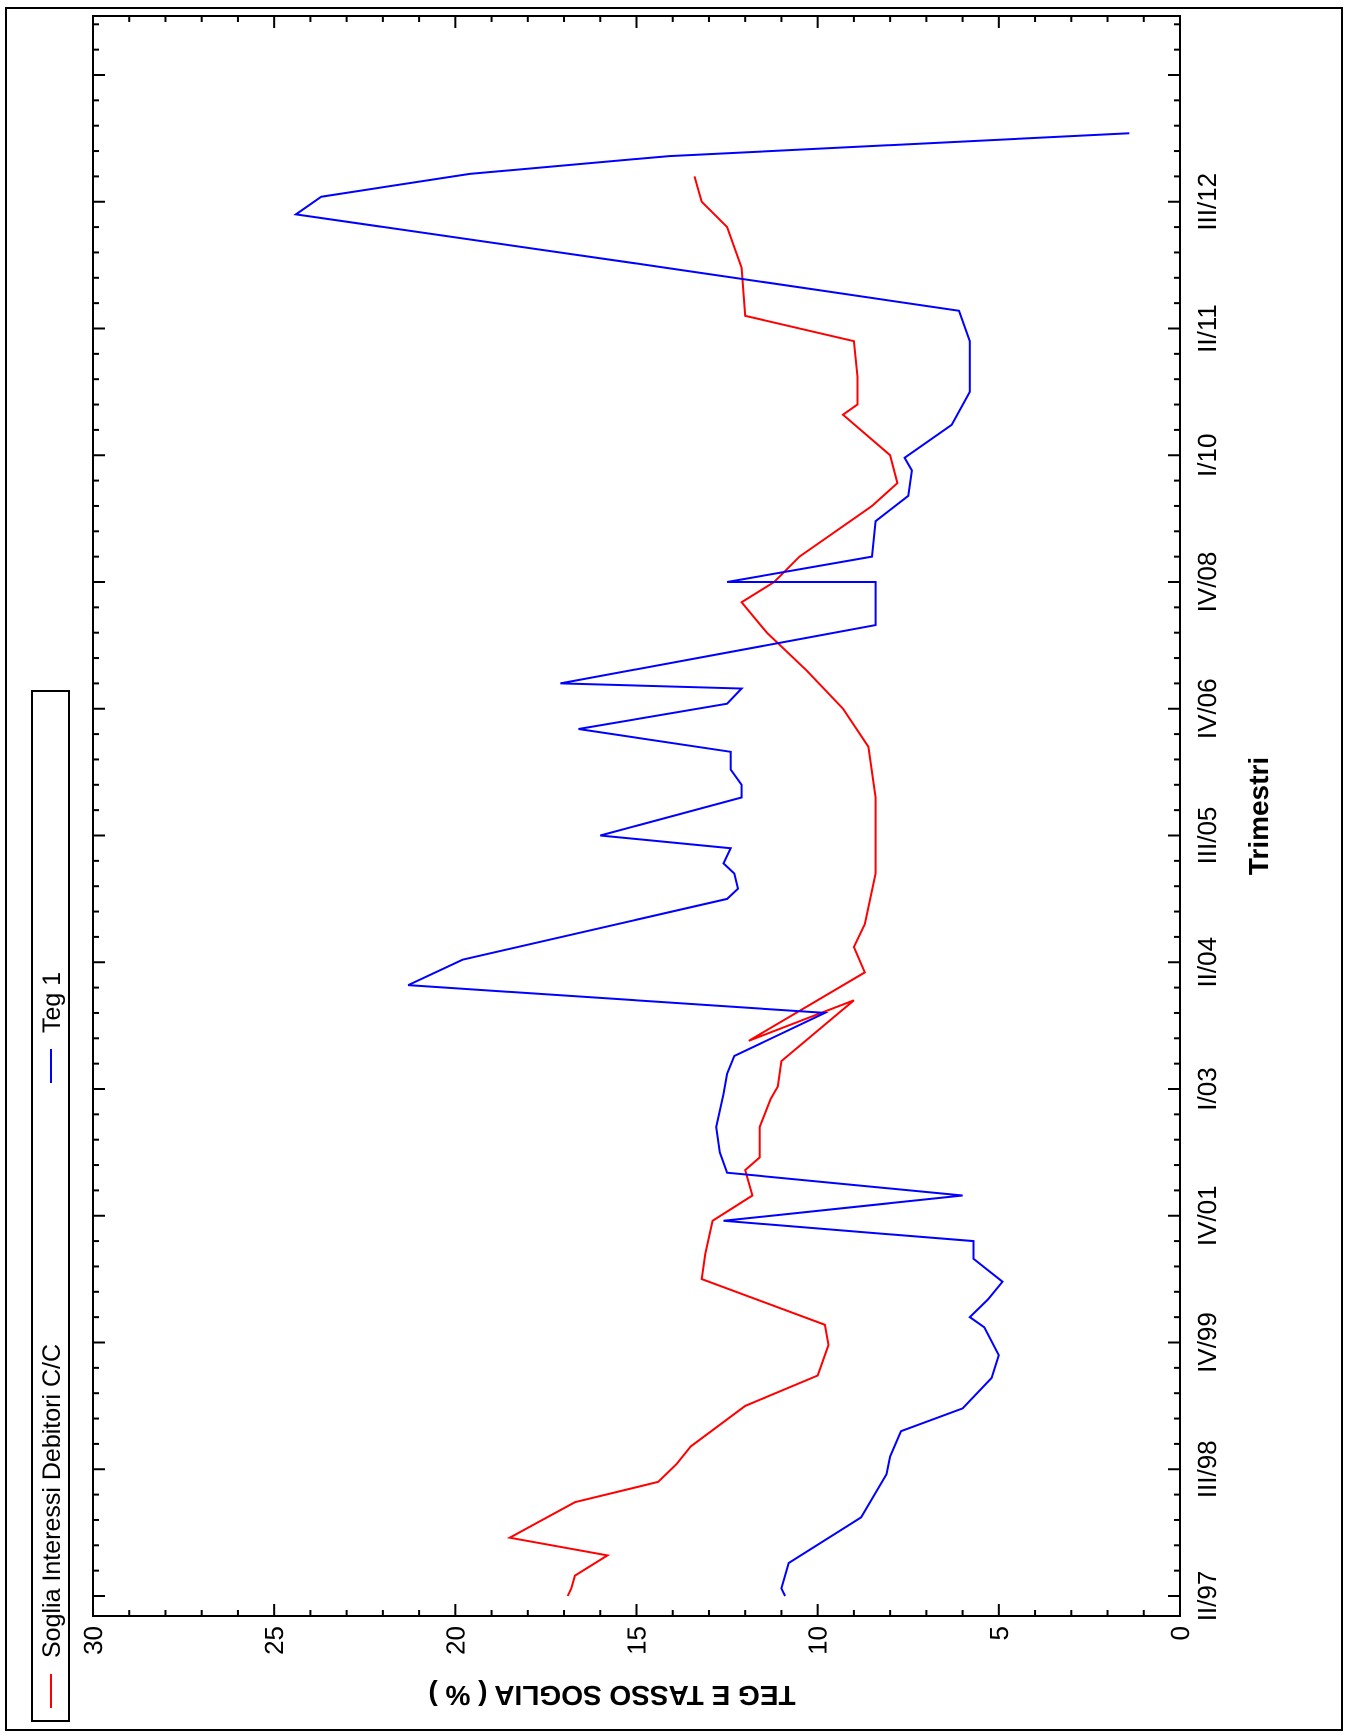  Describe the element at coordinates (52, 1501) in the screenshot. I see `legend-label-soglia: Soglia Interessi Debitori C/C` at that location.